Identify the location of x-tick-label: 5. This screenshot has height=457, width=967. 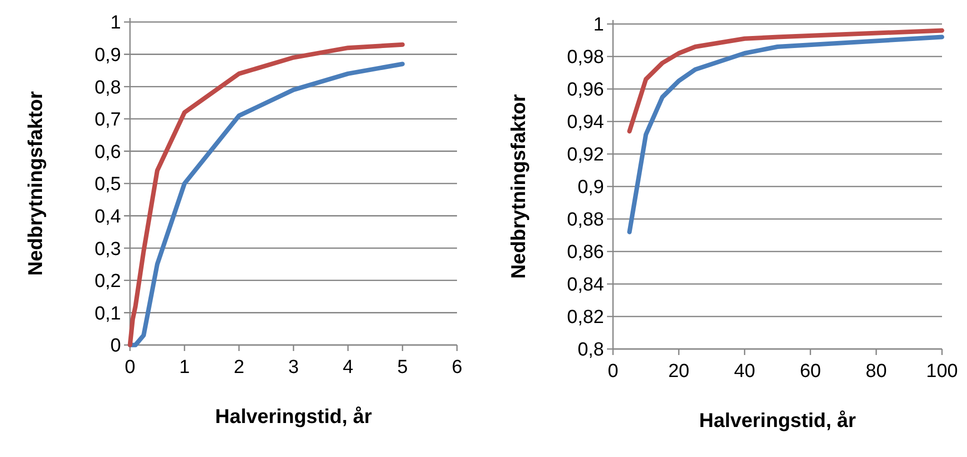
(402, 367).